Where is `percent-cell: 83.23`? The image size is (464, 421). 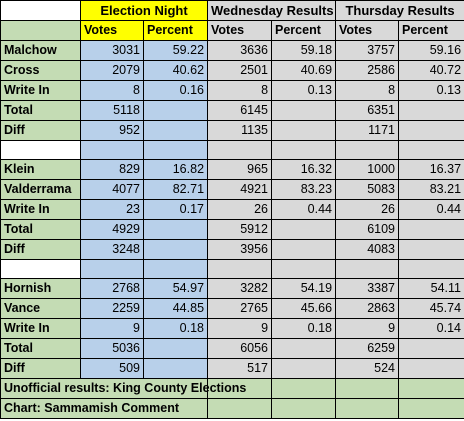
percent-cell: 83.23 is located at coordinates (304, 189).